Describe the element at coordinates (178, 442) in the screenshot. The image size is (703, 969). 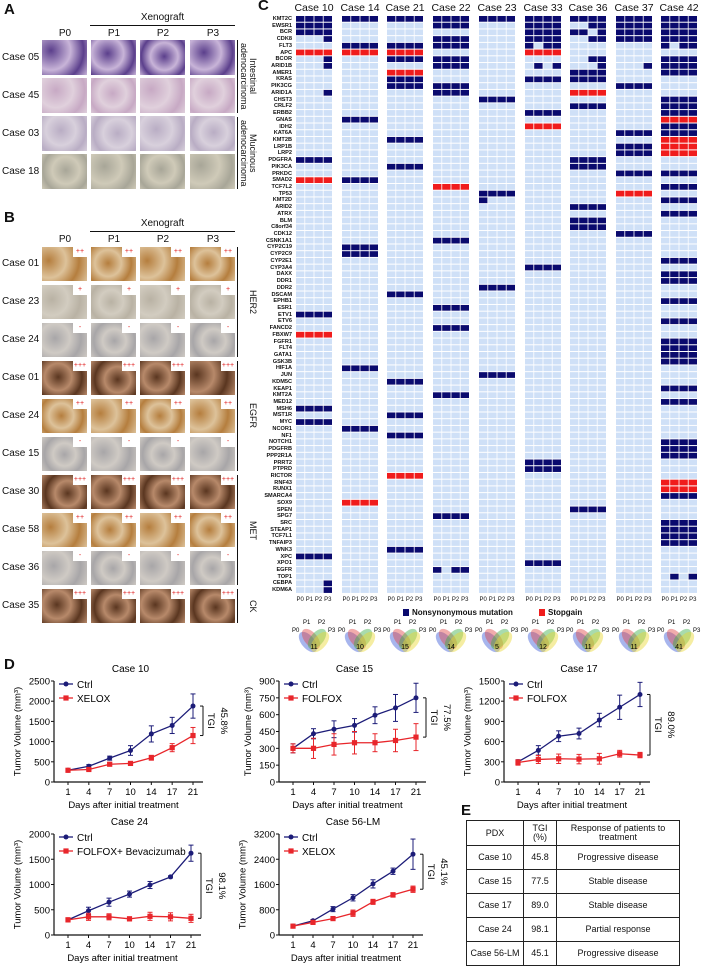
I see `ihc-score: -` at that location.